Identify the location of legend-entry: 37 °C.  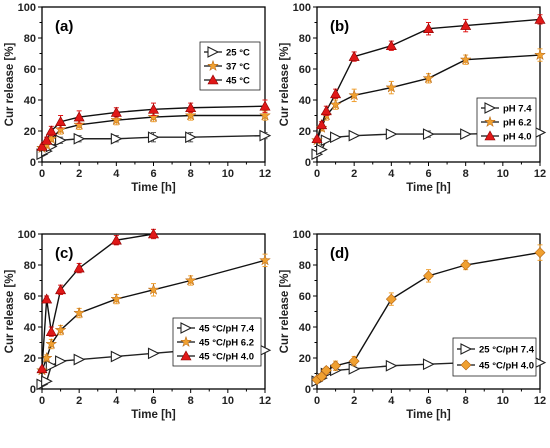
(238, 67).